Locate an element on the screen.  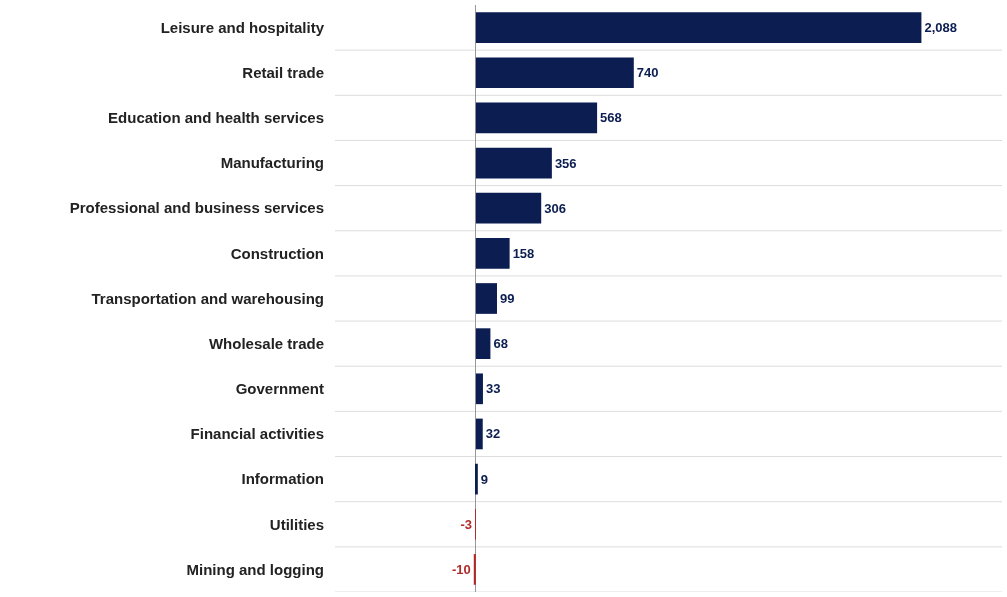
data-label: -3 is located at coordinates (466, 524).